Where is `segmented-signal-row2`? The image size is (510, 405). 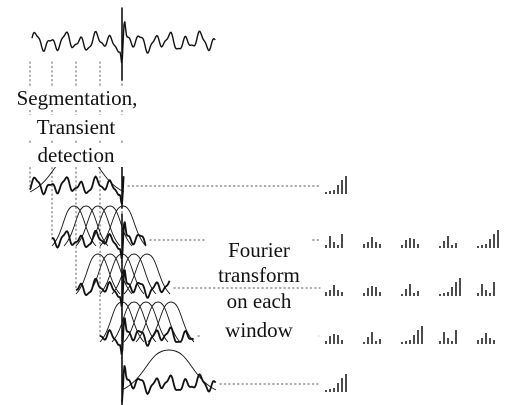
segmented-signal-row2 is located at coordinates (99, 240).